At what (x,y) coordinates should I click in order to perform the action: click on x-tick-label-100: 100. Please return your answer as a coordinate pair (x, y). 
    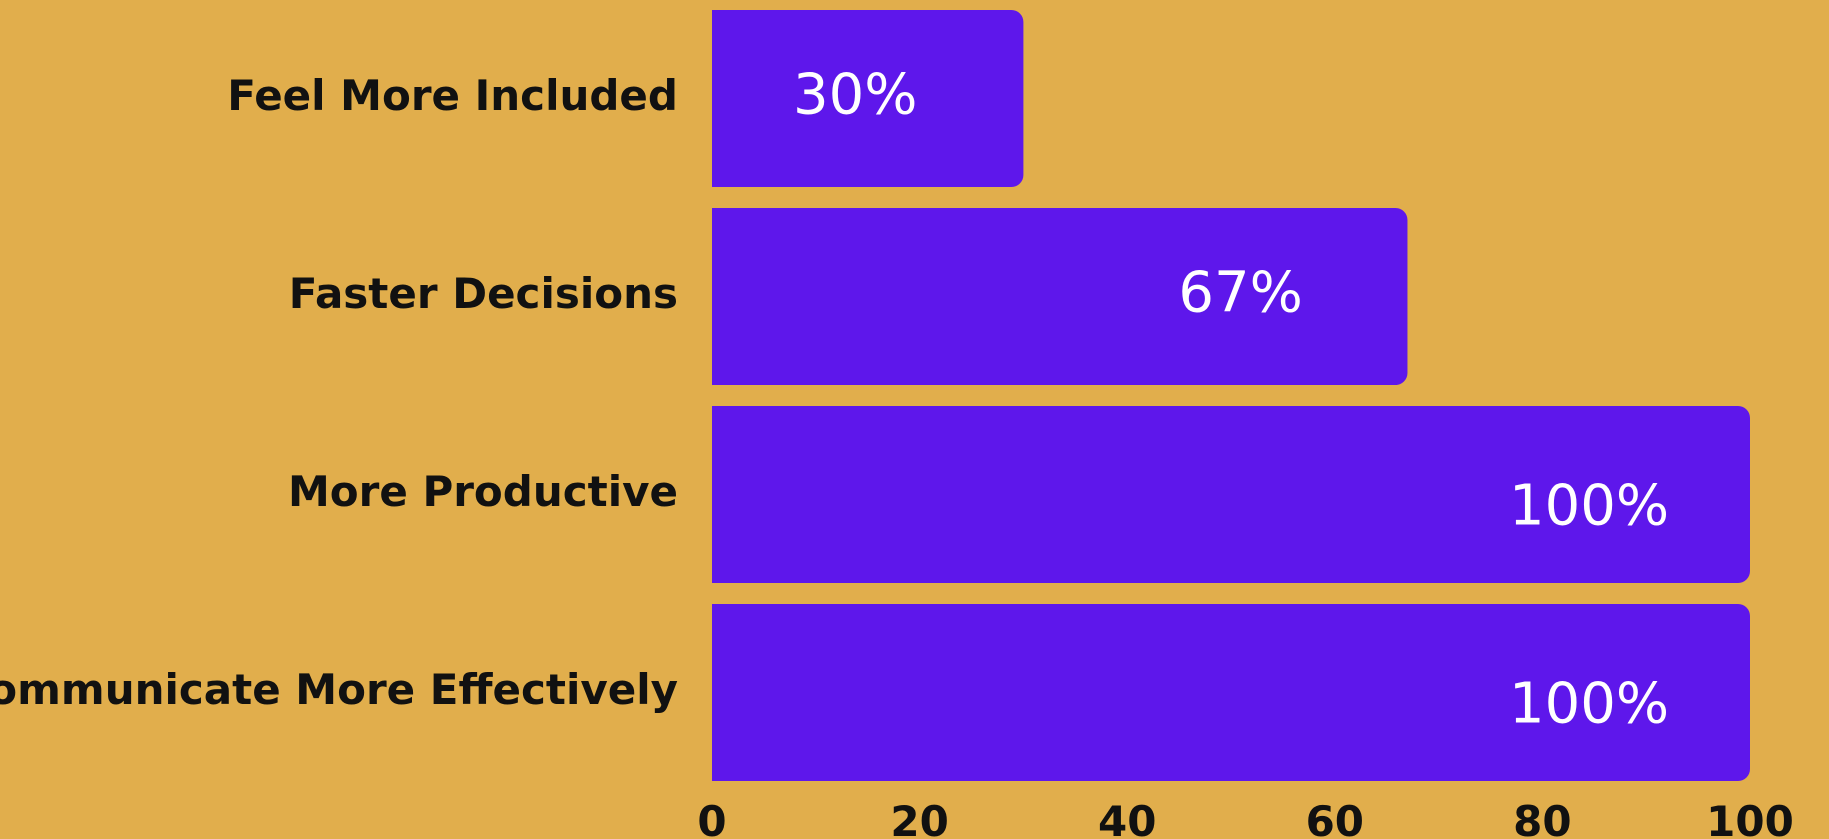
    Looking at the image, I should click on (1750, 818).